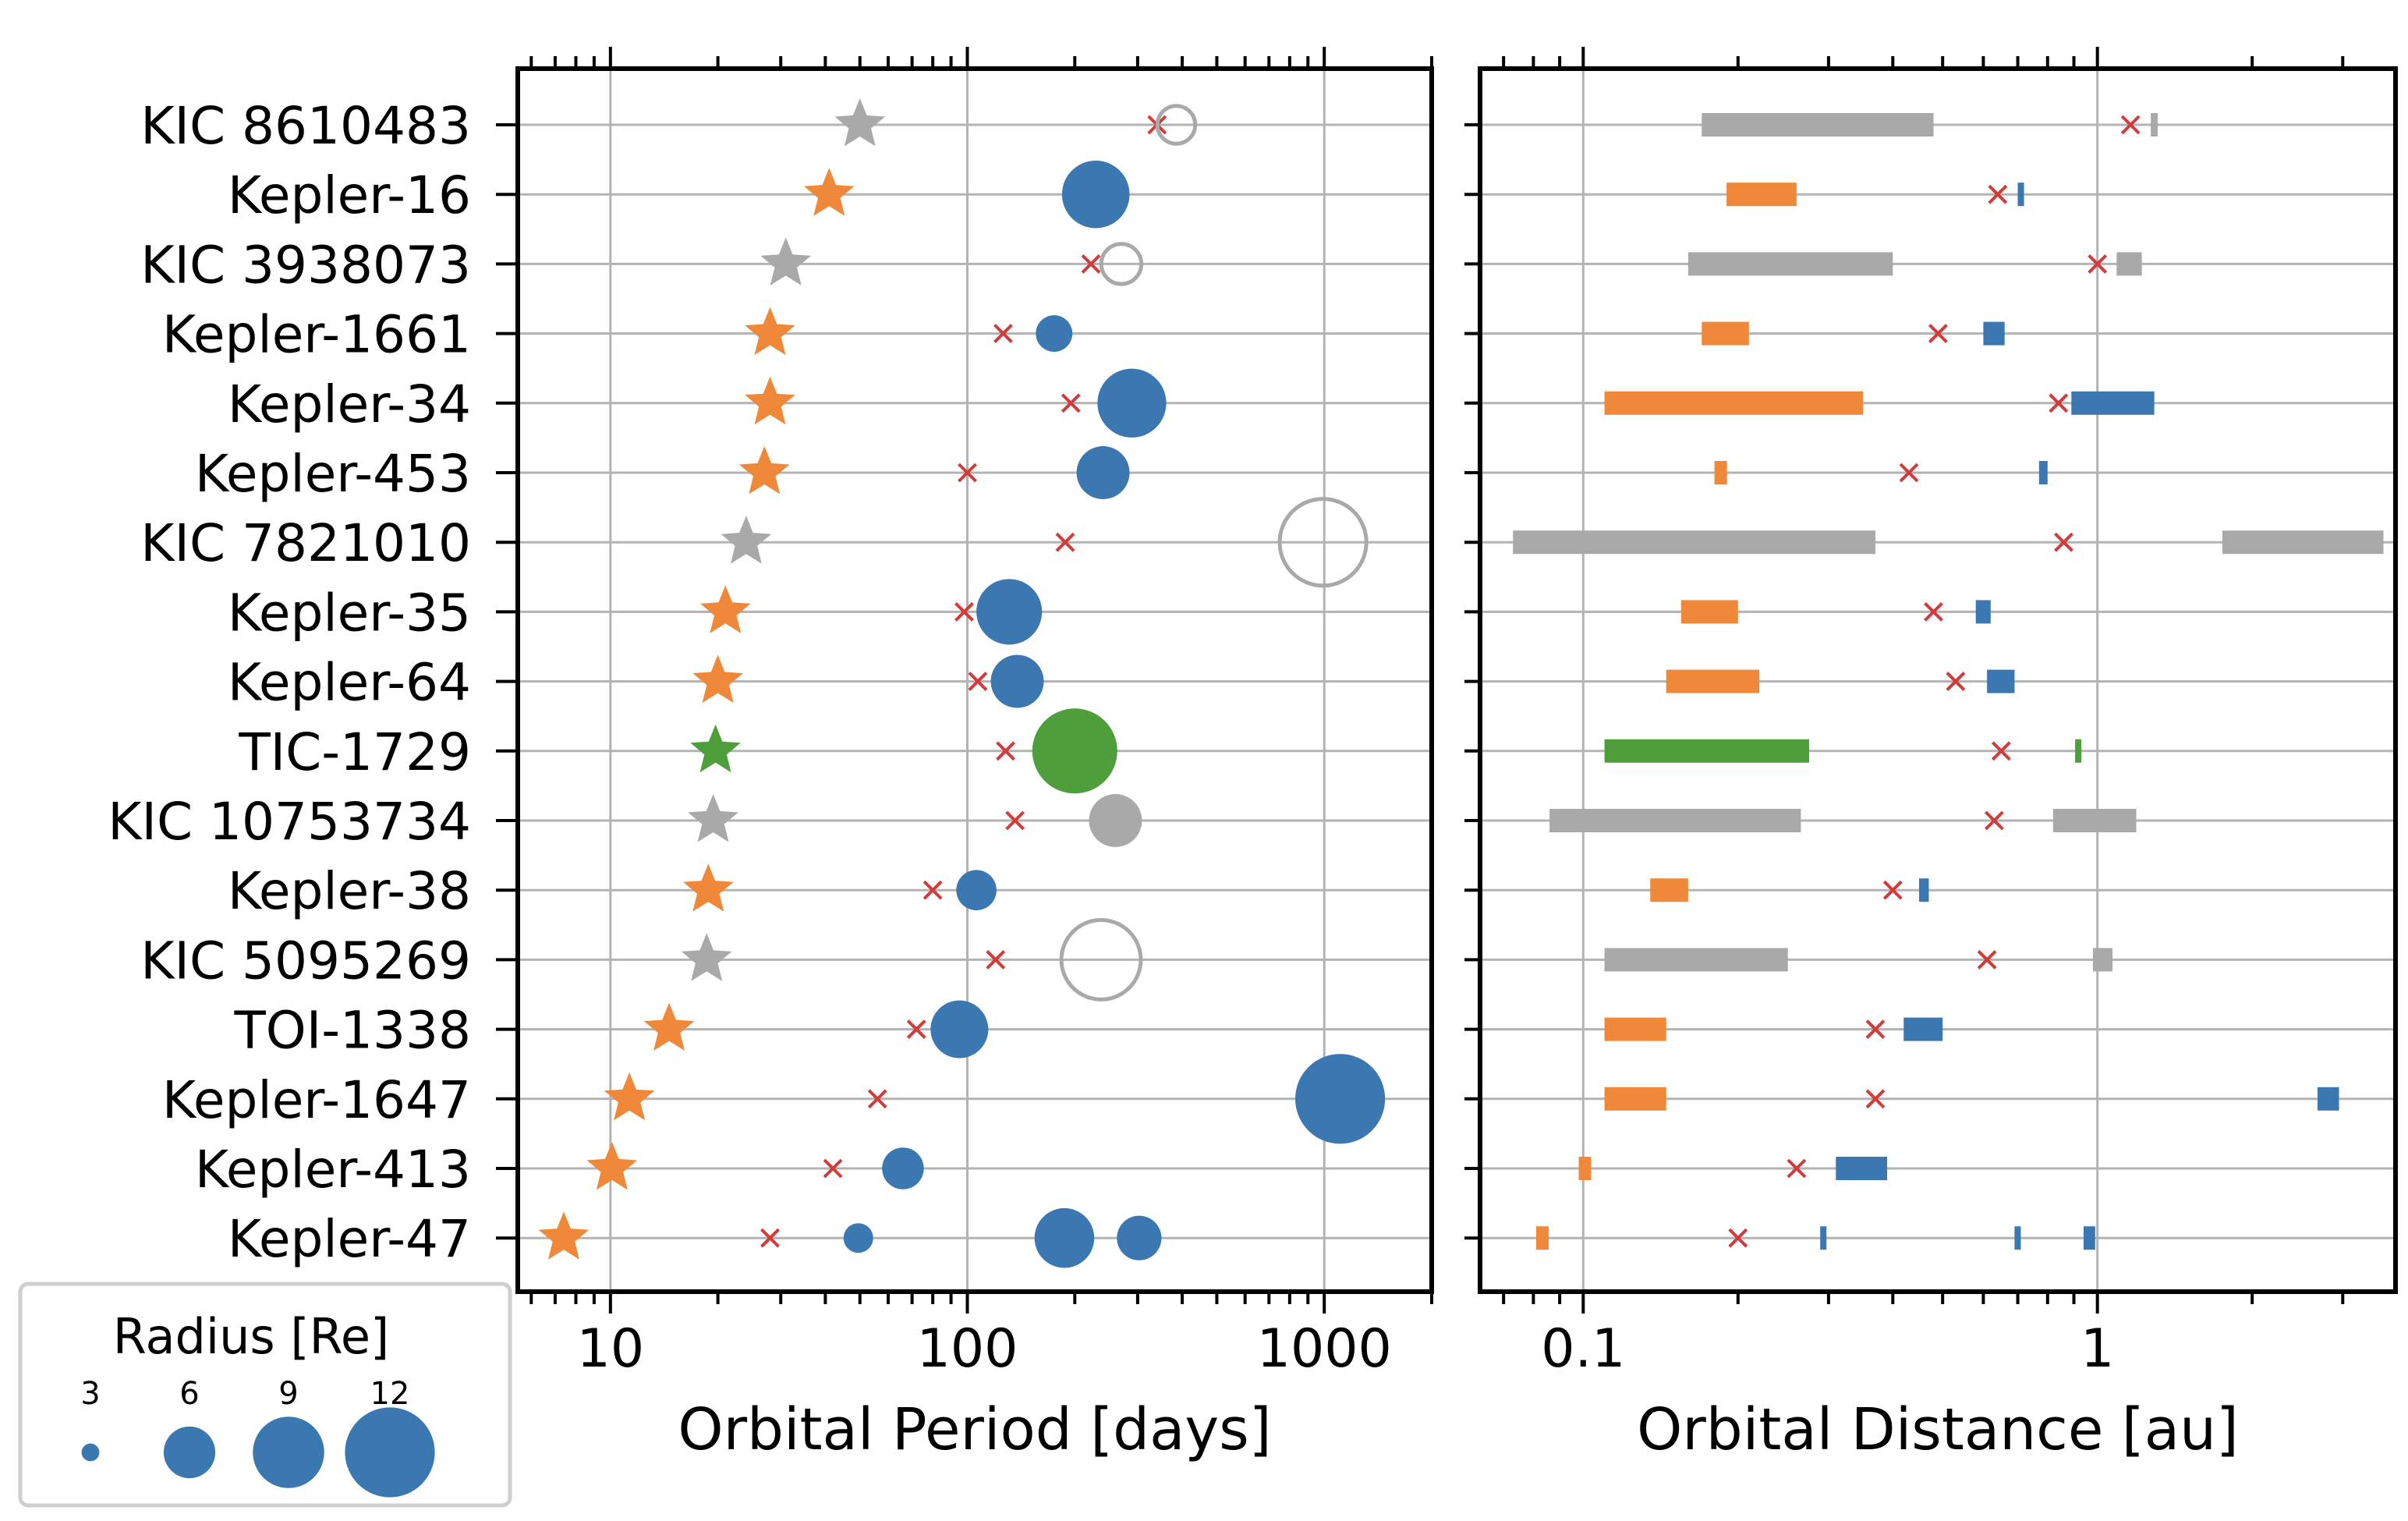 The height and width of the screenshot is (1521, 2408). Describe the element at coordinates (974, 1430) in the screenshot. I see `left-x-axis-label: Orbital Period [days]` at that location.